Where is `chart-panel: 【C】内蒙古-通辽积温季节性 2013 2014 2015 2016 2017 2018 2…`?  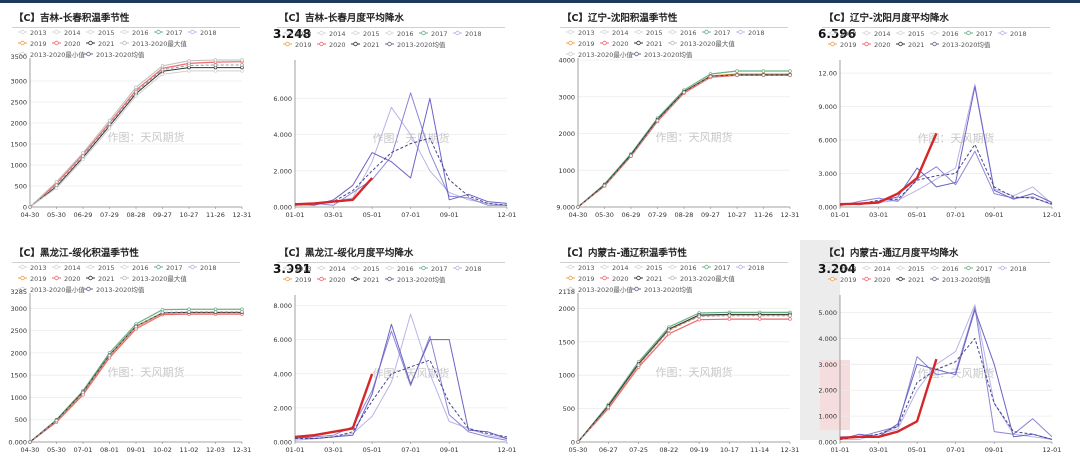
chart-panel: 【C】内蒙古-通辽积温季节性 2013 2014 2015 2016 2017 2018 2… is located at coordinates (683, 354).